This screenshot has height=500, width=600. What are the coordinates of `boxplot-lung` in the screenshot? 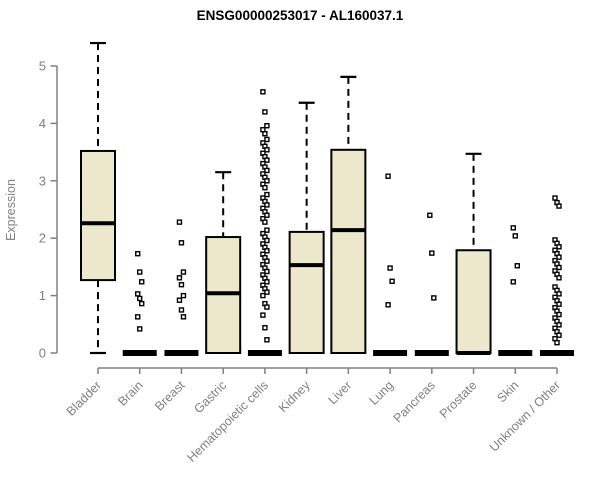 It's located at (390, 264).